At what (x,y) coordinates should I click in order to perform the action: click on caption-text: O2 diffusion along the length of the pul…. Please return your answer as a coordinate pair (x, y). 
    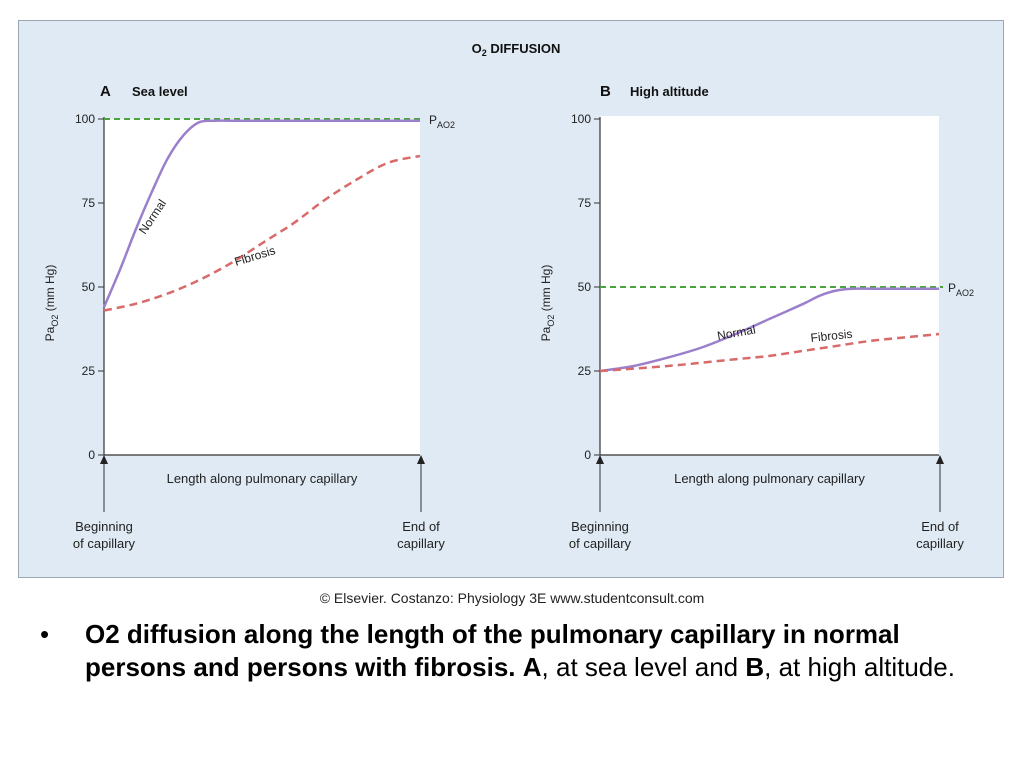
    Looking at the image, I should click on (542, 651).